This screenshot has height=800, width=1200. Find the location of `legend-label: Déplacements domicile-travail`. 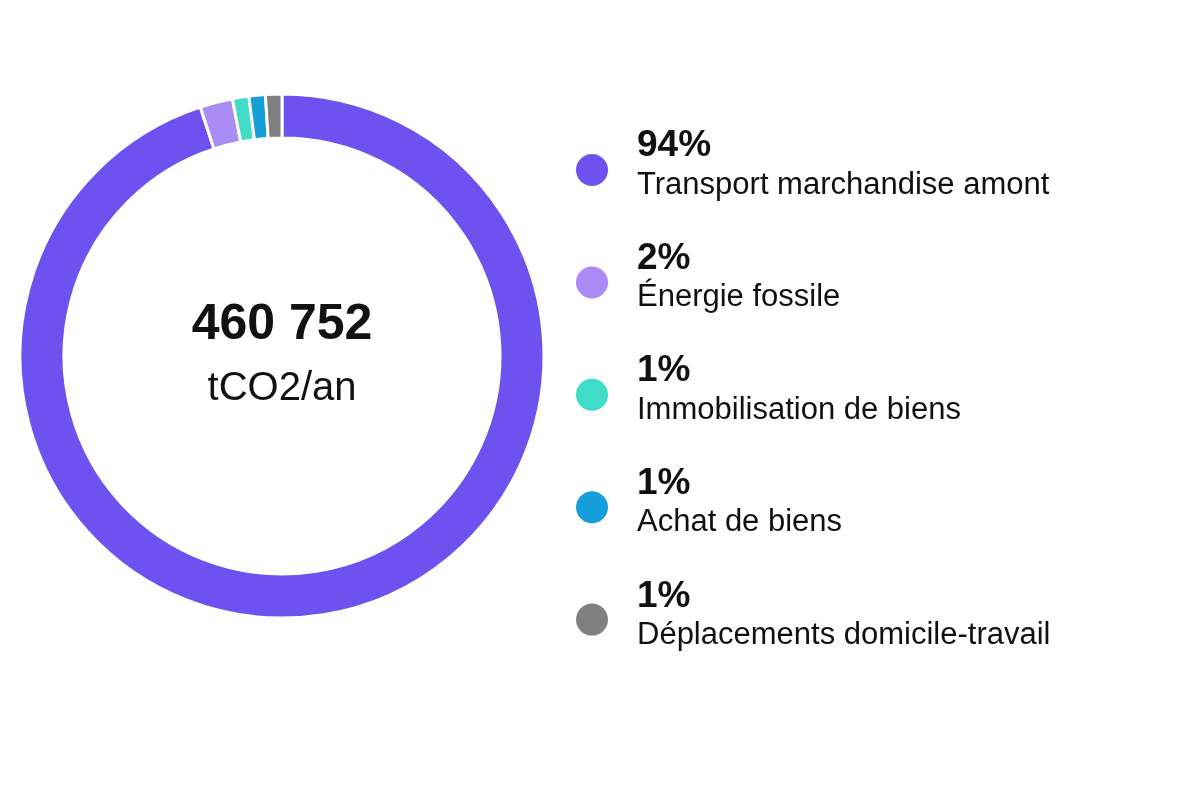

legend-label: Déplacements domicile-travail is located at coordinates (844, 633).